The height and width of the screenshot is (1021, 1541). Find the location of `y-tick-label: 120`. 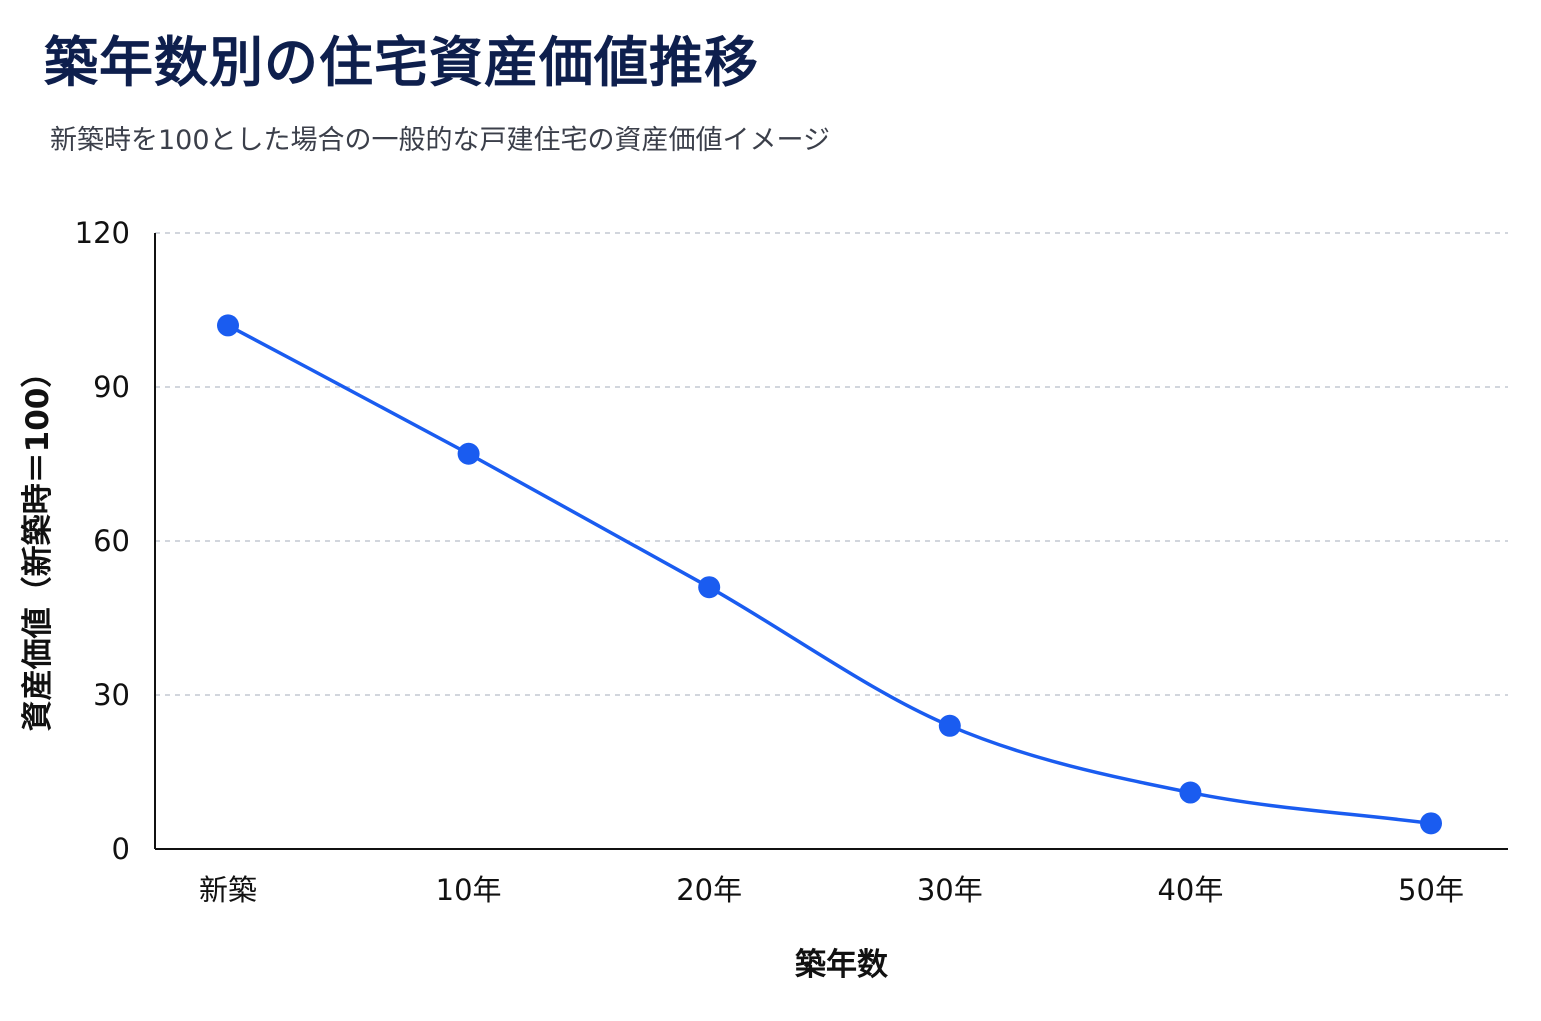

y-tick-label: 120 is located at coordinates (102, 233).